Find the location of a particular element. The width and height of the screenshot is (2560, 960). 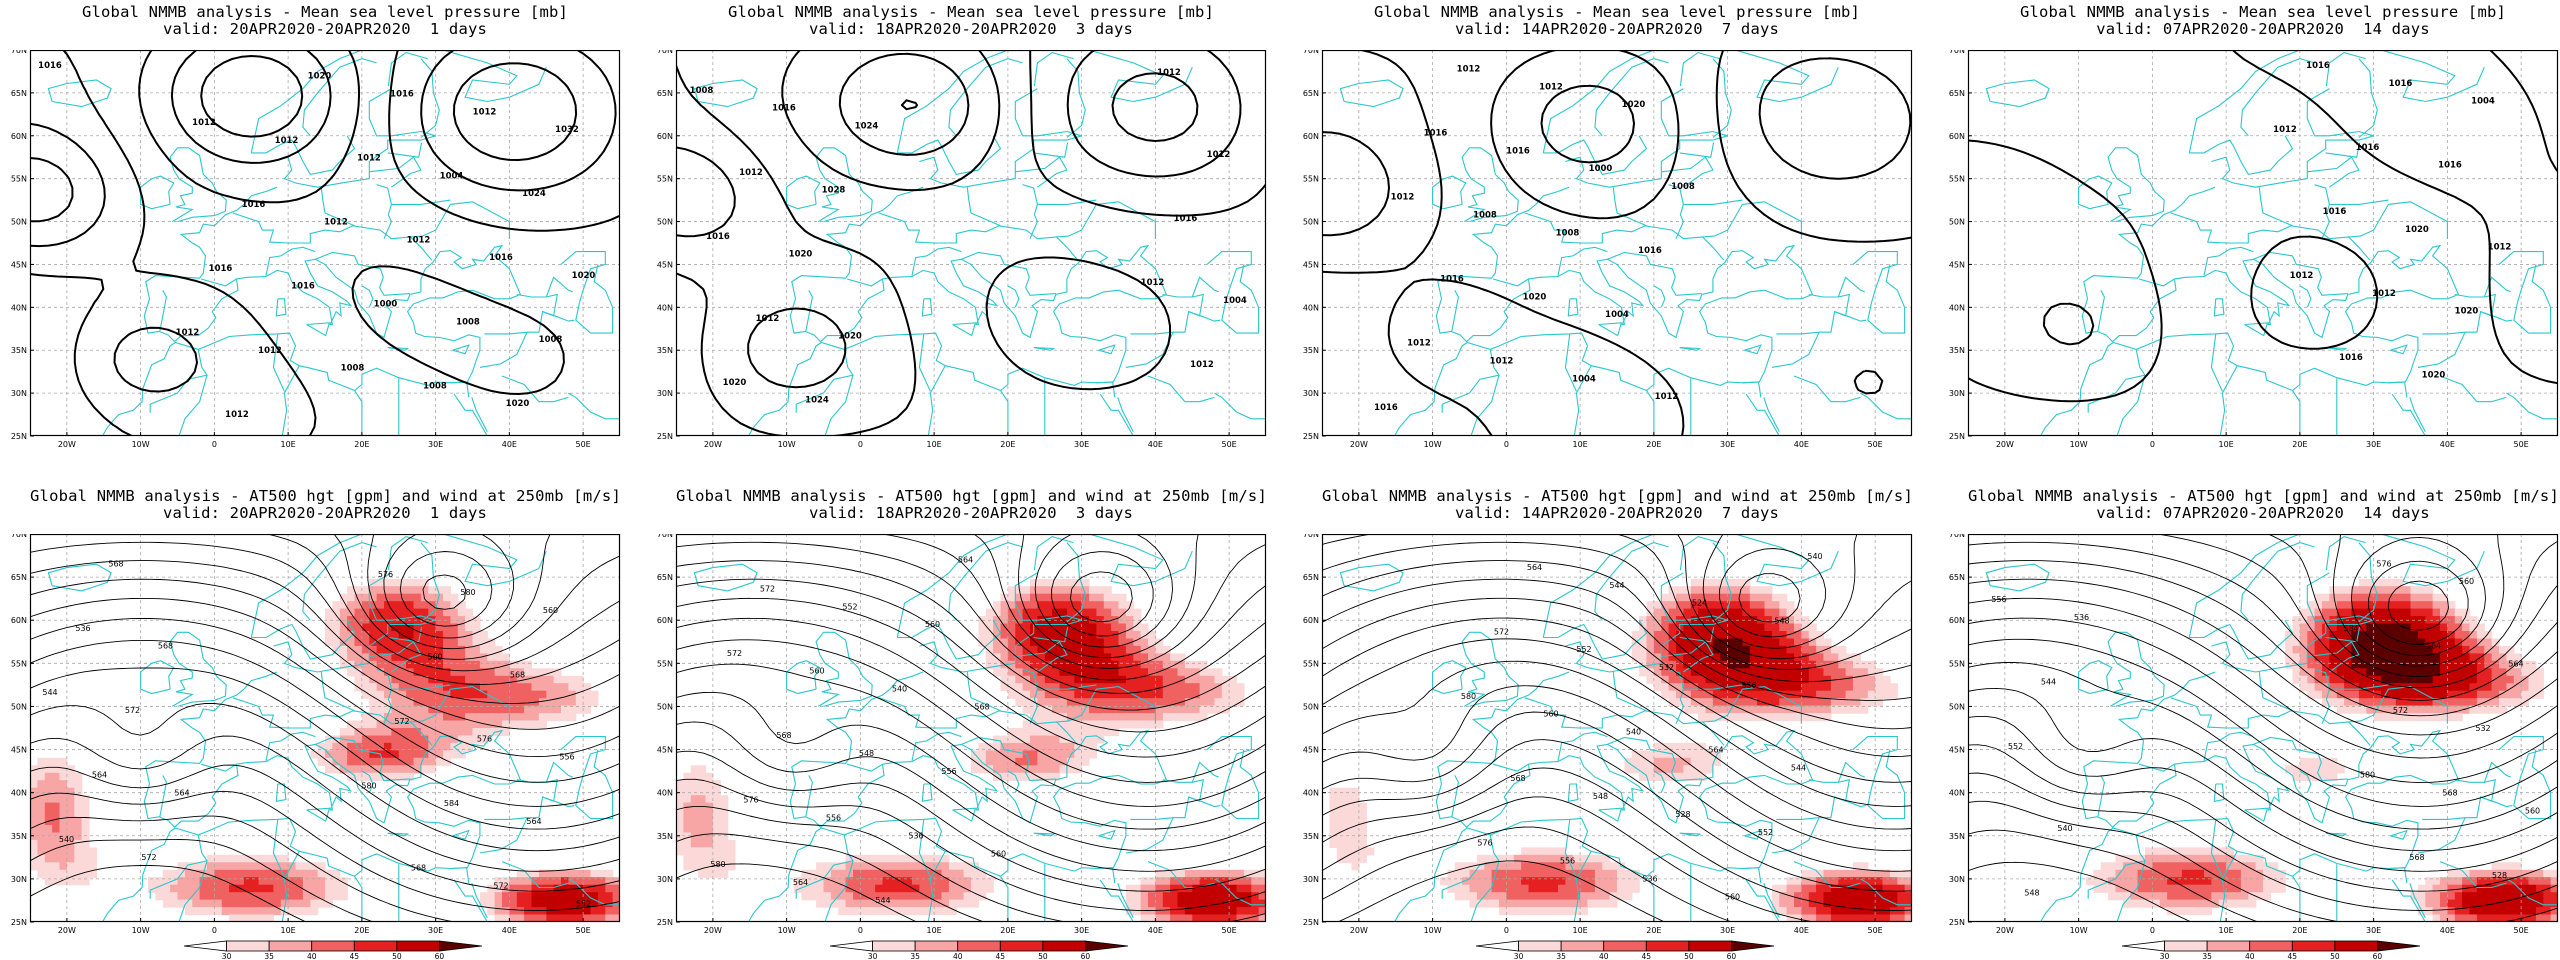

contour-label: 536 is located at coordinates (2081, 617).